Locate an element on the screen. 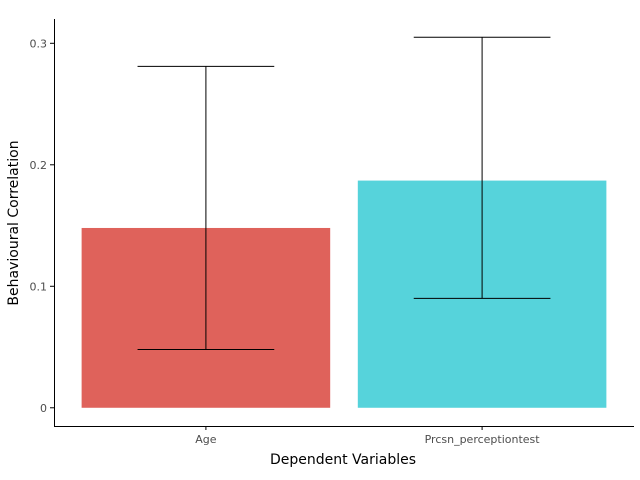 This screenshot has height=480, width=640. y-tick-label: 0.2 is located at coordinates (39, 165).